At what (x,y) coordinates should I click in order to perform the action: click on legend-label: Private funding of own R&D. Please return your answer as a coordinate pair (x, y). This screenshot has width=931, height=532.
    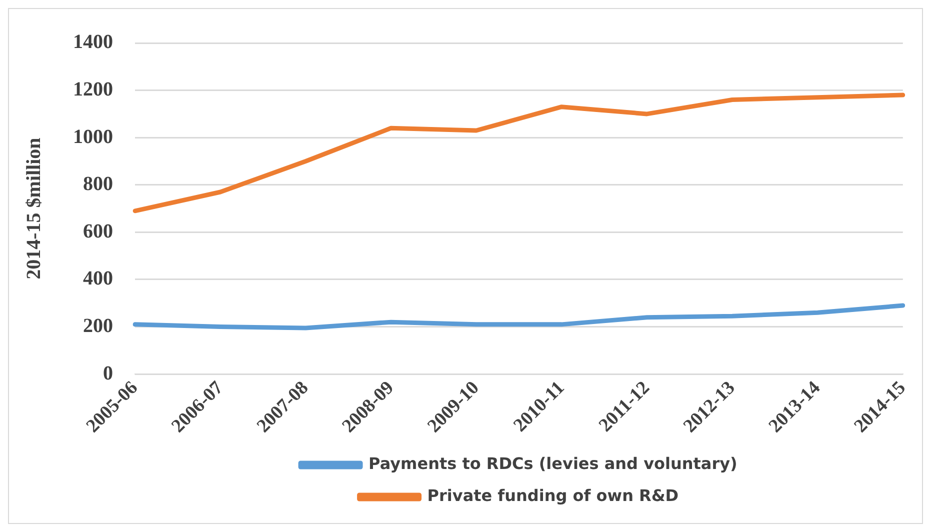
    Looking at the image, I should click on (553, 496).